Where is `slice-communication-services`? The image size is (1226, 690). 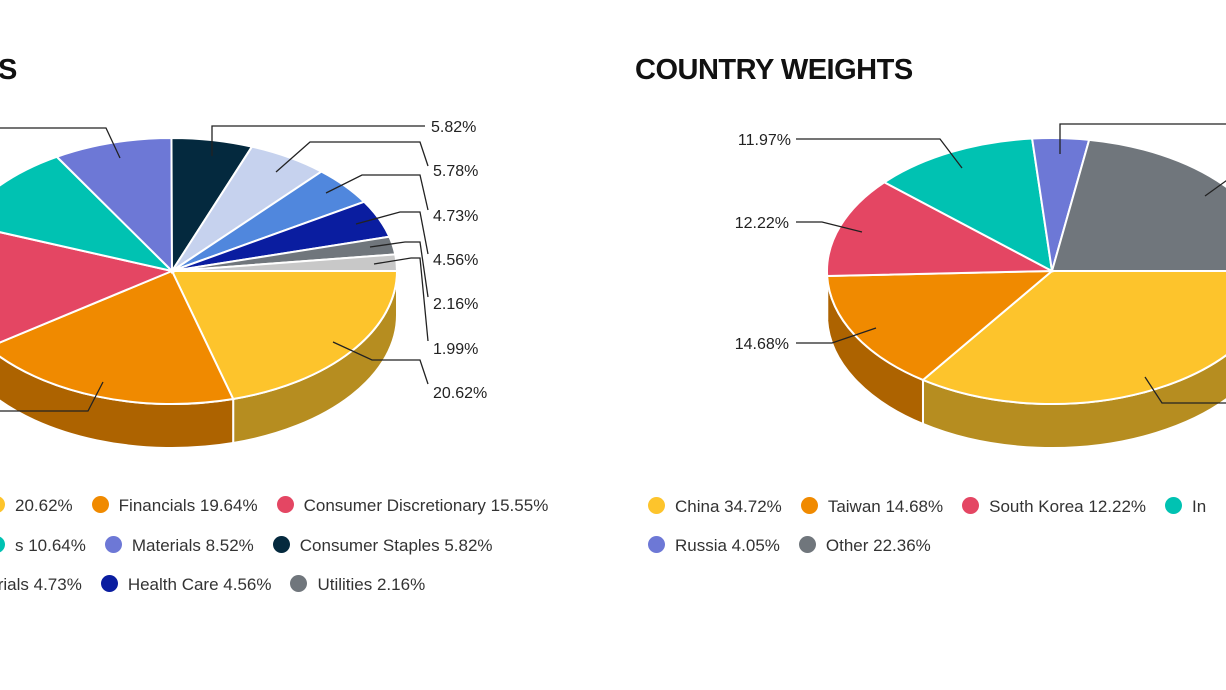 slice-communication-services is located at coordinates (88, 214).